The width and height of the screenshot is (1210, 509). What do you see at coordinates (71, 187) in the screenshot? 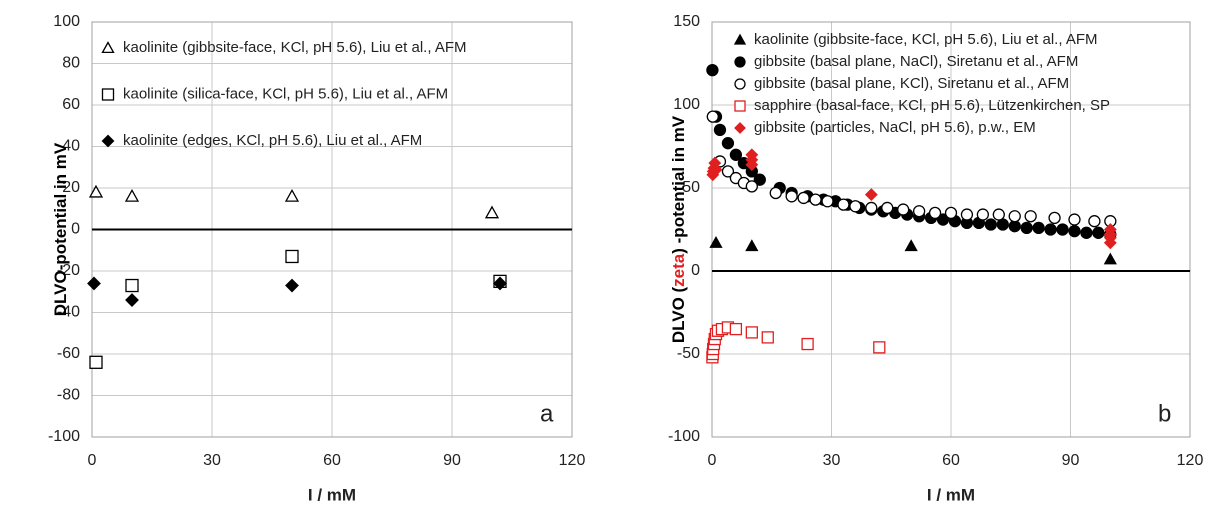
I see `y-tick-label: 20` at bounding box center [71, 187].